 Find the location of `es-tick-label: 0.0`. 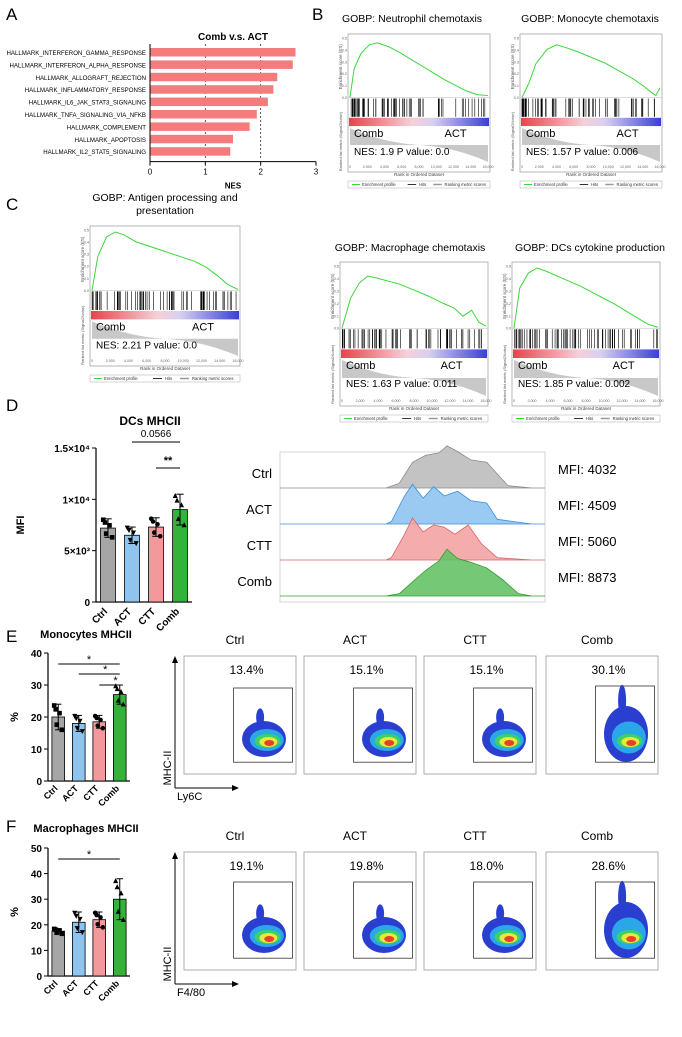

es-tick-label: 0.0 is located at coordinates (508, 329).